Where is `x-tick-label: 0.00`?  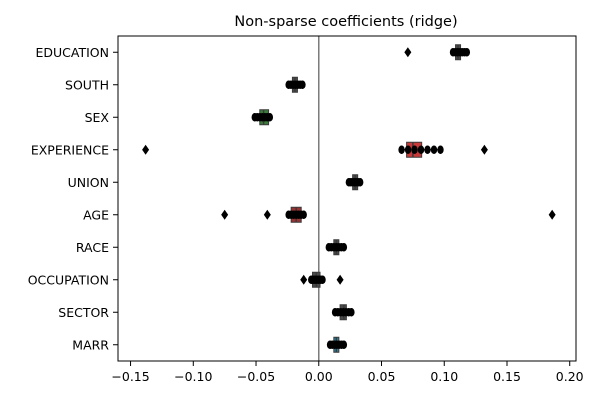
x-tick-label: 0.00 is located at coordinates (319, 376).